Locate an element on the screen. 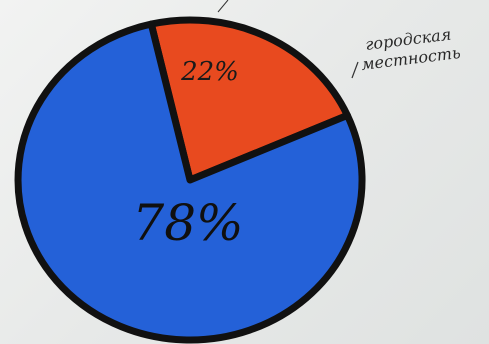 The height and width of the screenshot is (344, 489). top-leader-line is located at coordinates (223, 6).